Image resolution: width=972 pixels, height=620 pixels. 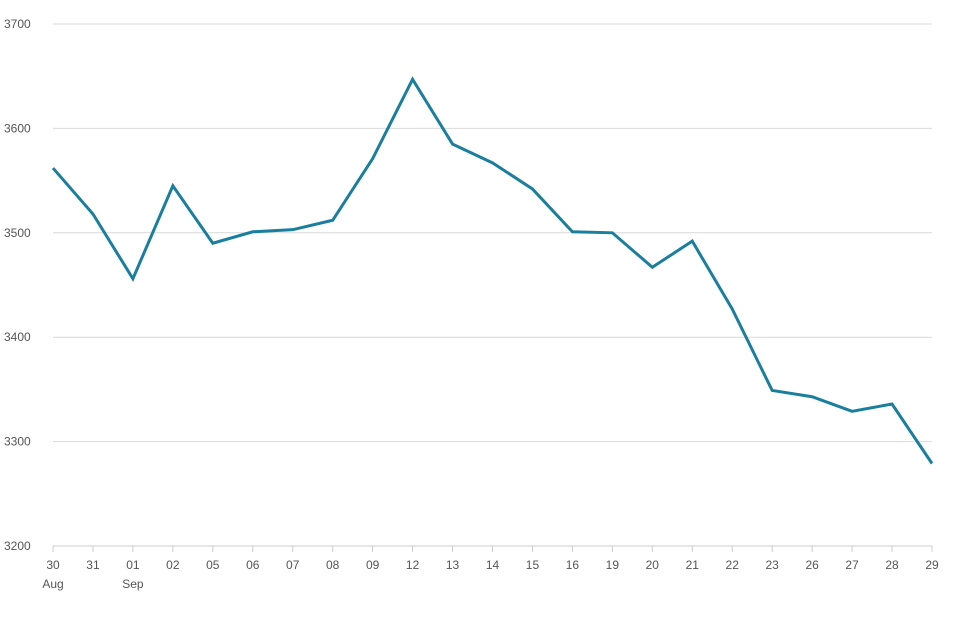 I want to click on x-tick-label: 02, so click(x=173, y=565).